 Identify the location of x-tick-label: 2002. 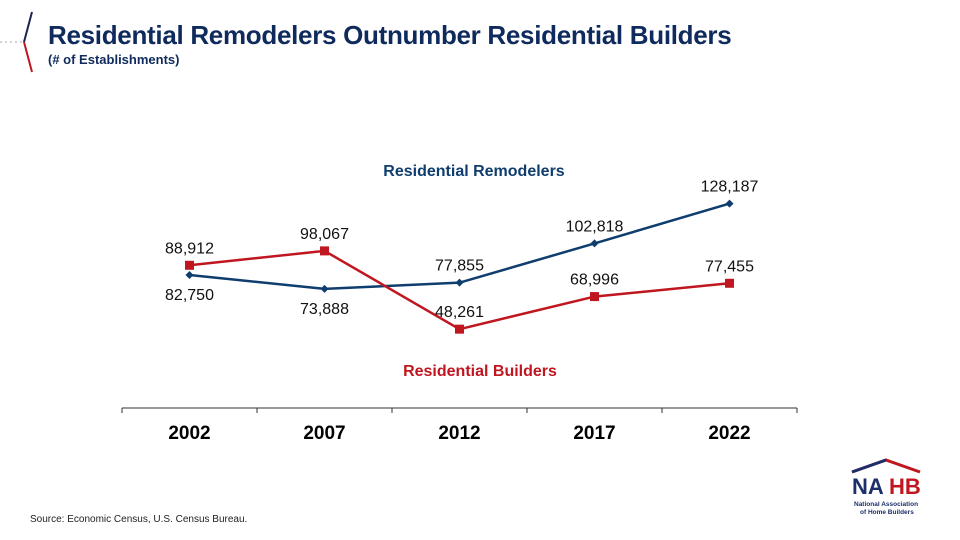
(189, 433).